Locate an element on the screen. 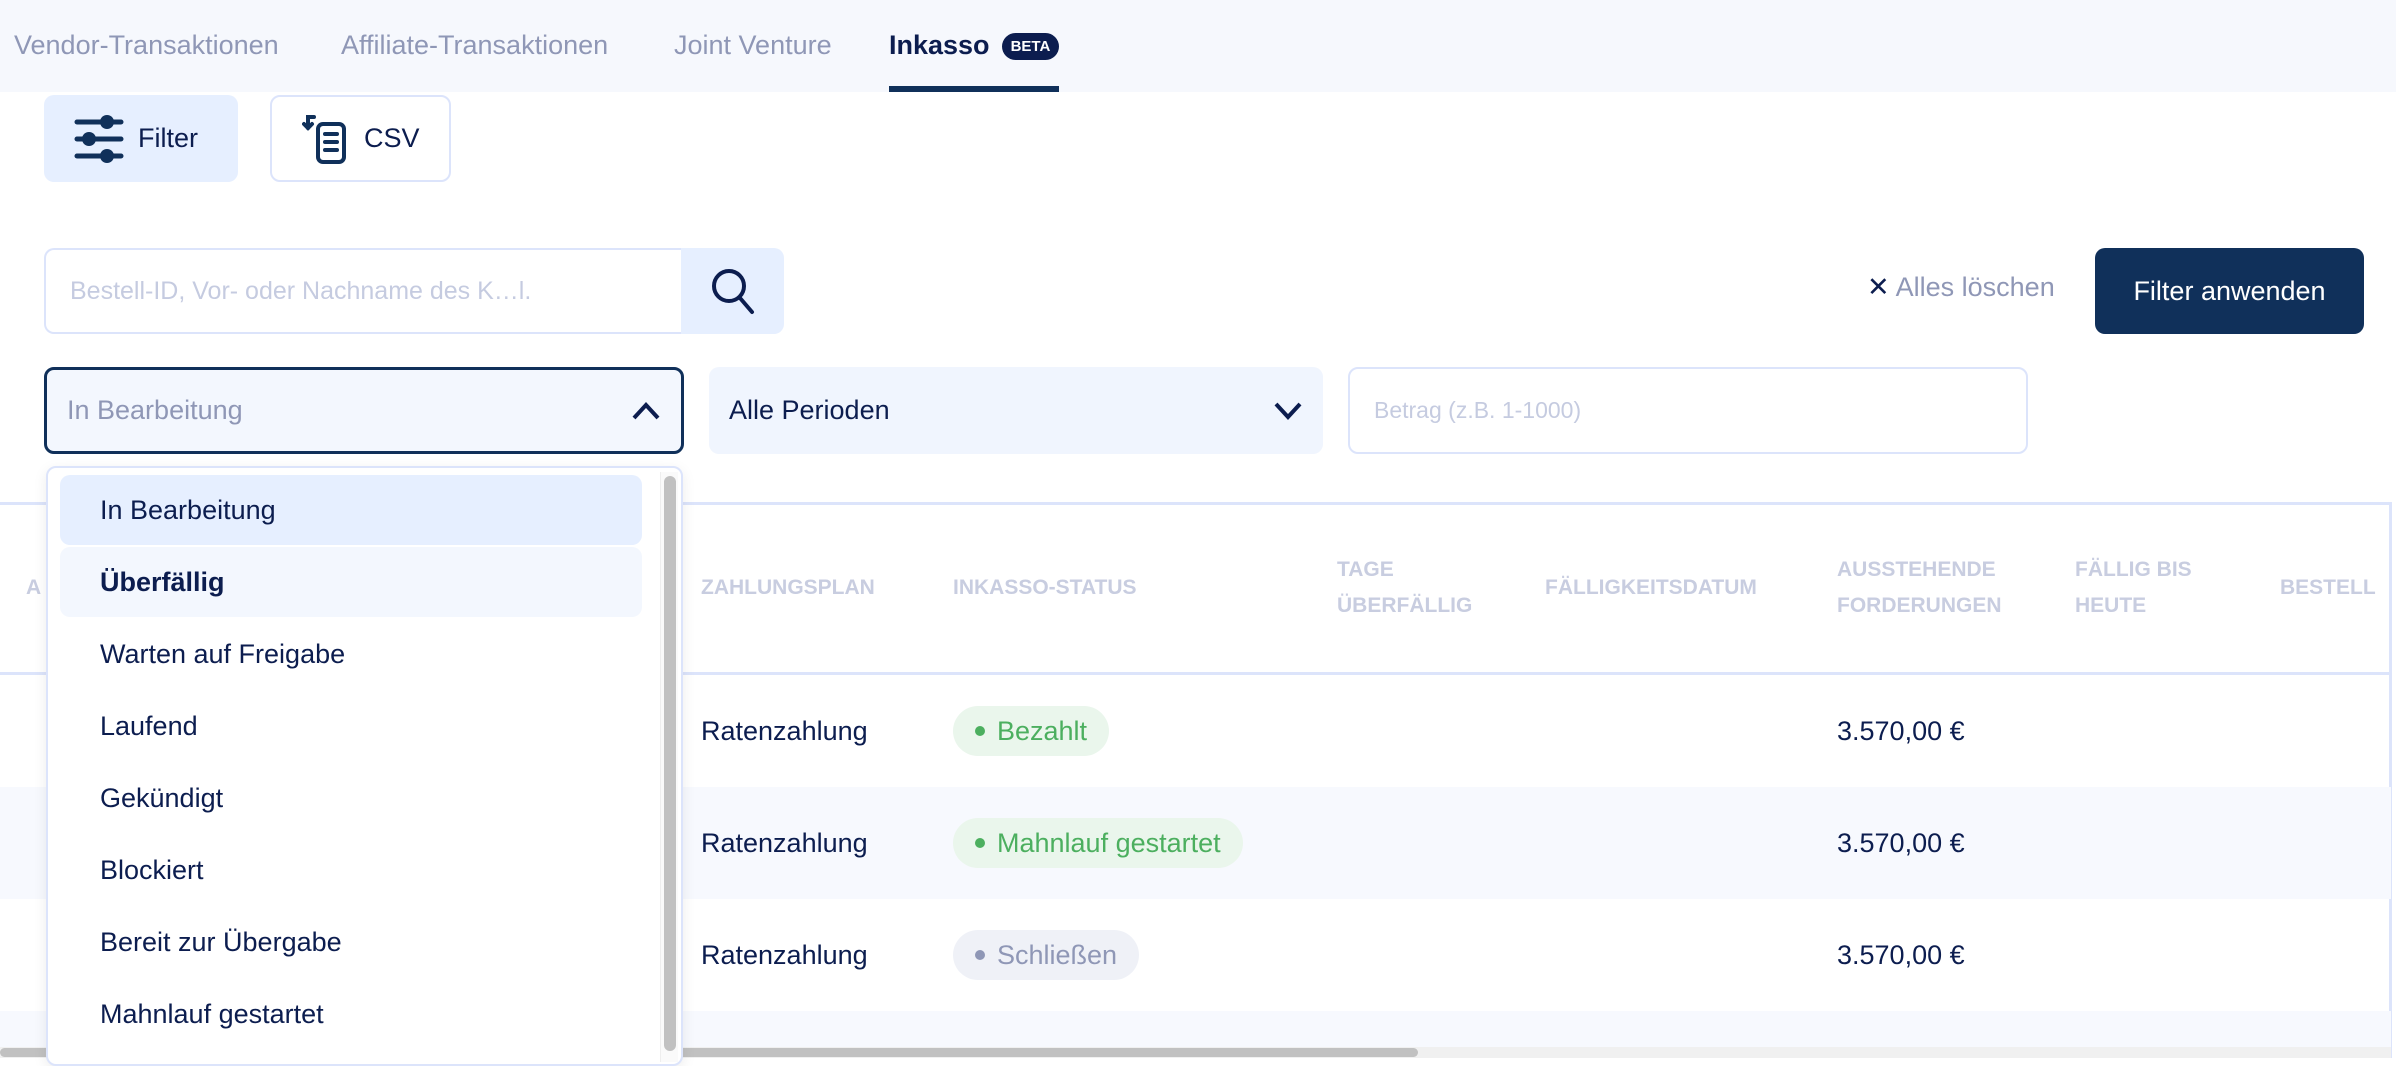  header-line: Fällig bis is located at coordinates (2133, 569).